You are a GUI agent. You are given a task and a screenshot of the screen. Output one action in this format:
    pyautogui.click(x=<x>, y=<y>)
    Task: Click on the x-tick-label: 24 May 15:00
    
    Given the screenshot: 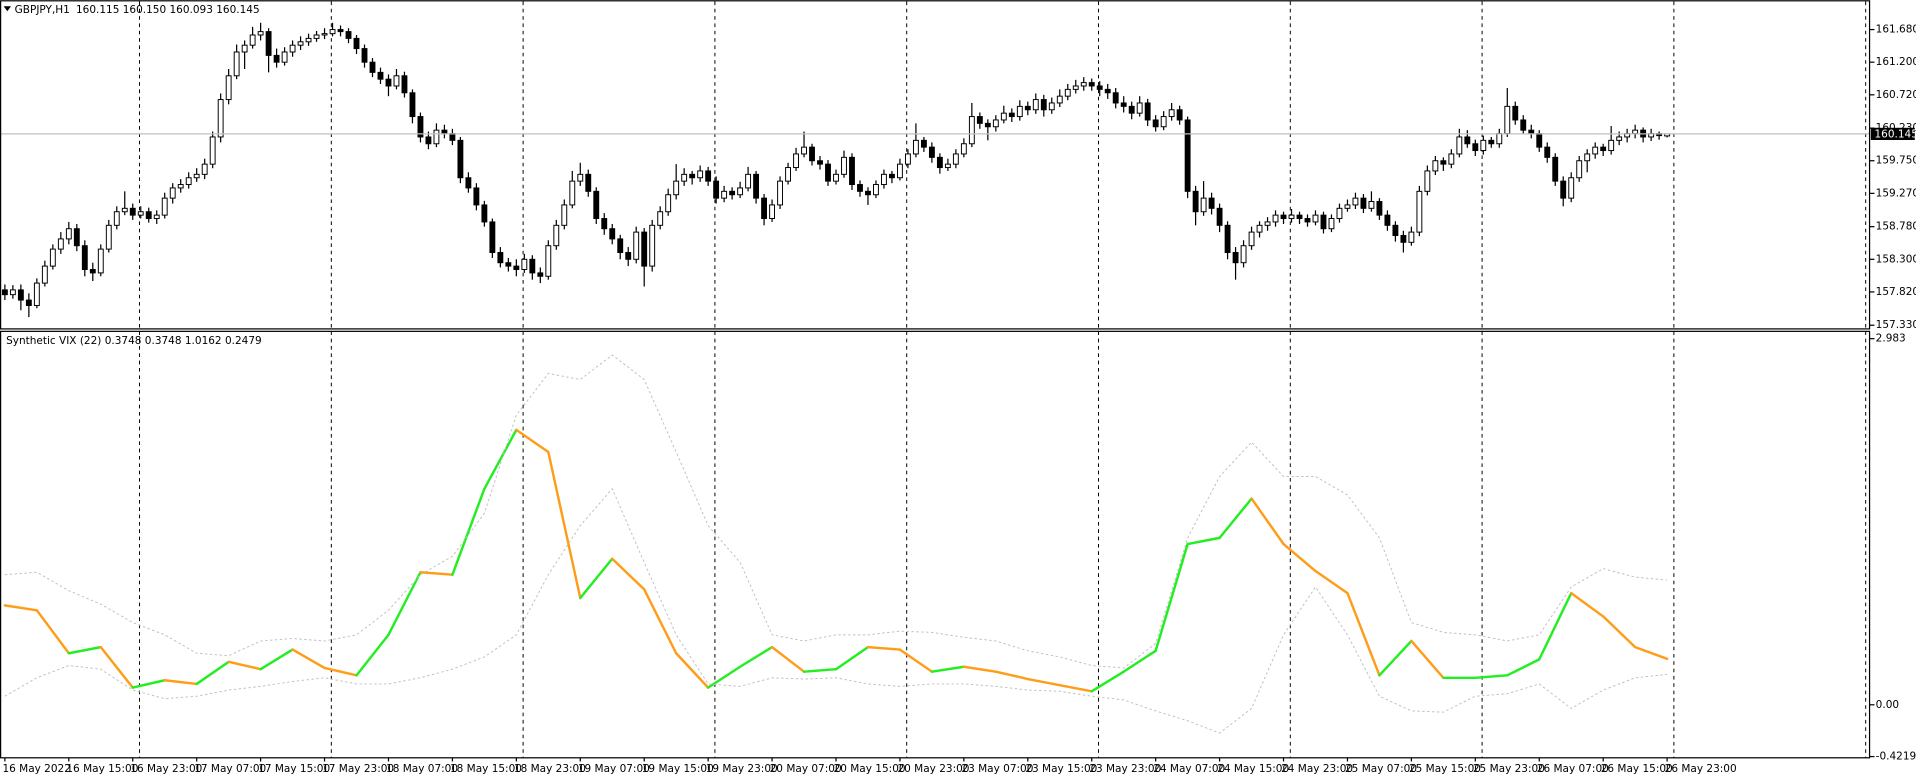 What is the action you would take?
    pyautogui.click(x=1253, y=769)
    